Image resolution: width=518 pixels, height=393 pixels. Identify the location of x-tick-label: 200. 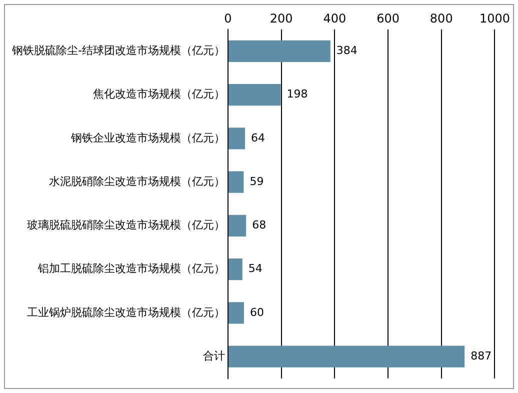
(281, 18).